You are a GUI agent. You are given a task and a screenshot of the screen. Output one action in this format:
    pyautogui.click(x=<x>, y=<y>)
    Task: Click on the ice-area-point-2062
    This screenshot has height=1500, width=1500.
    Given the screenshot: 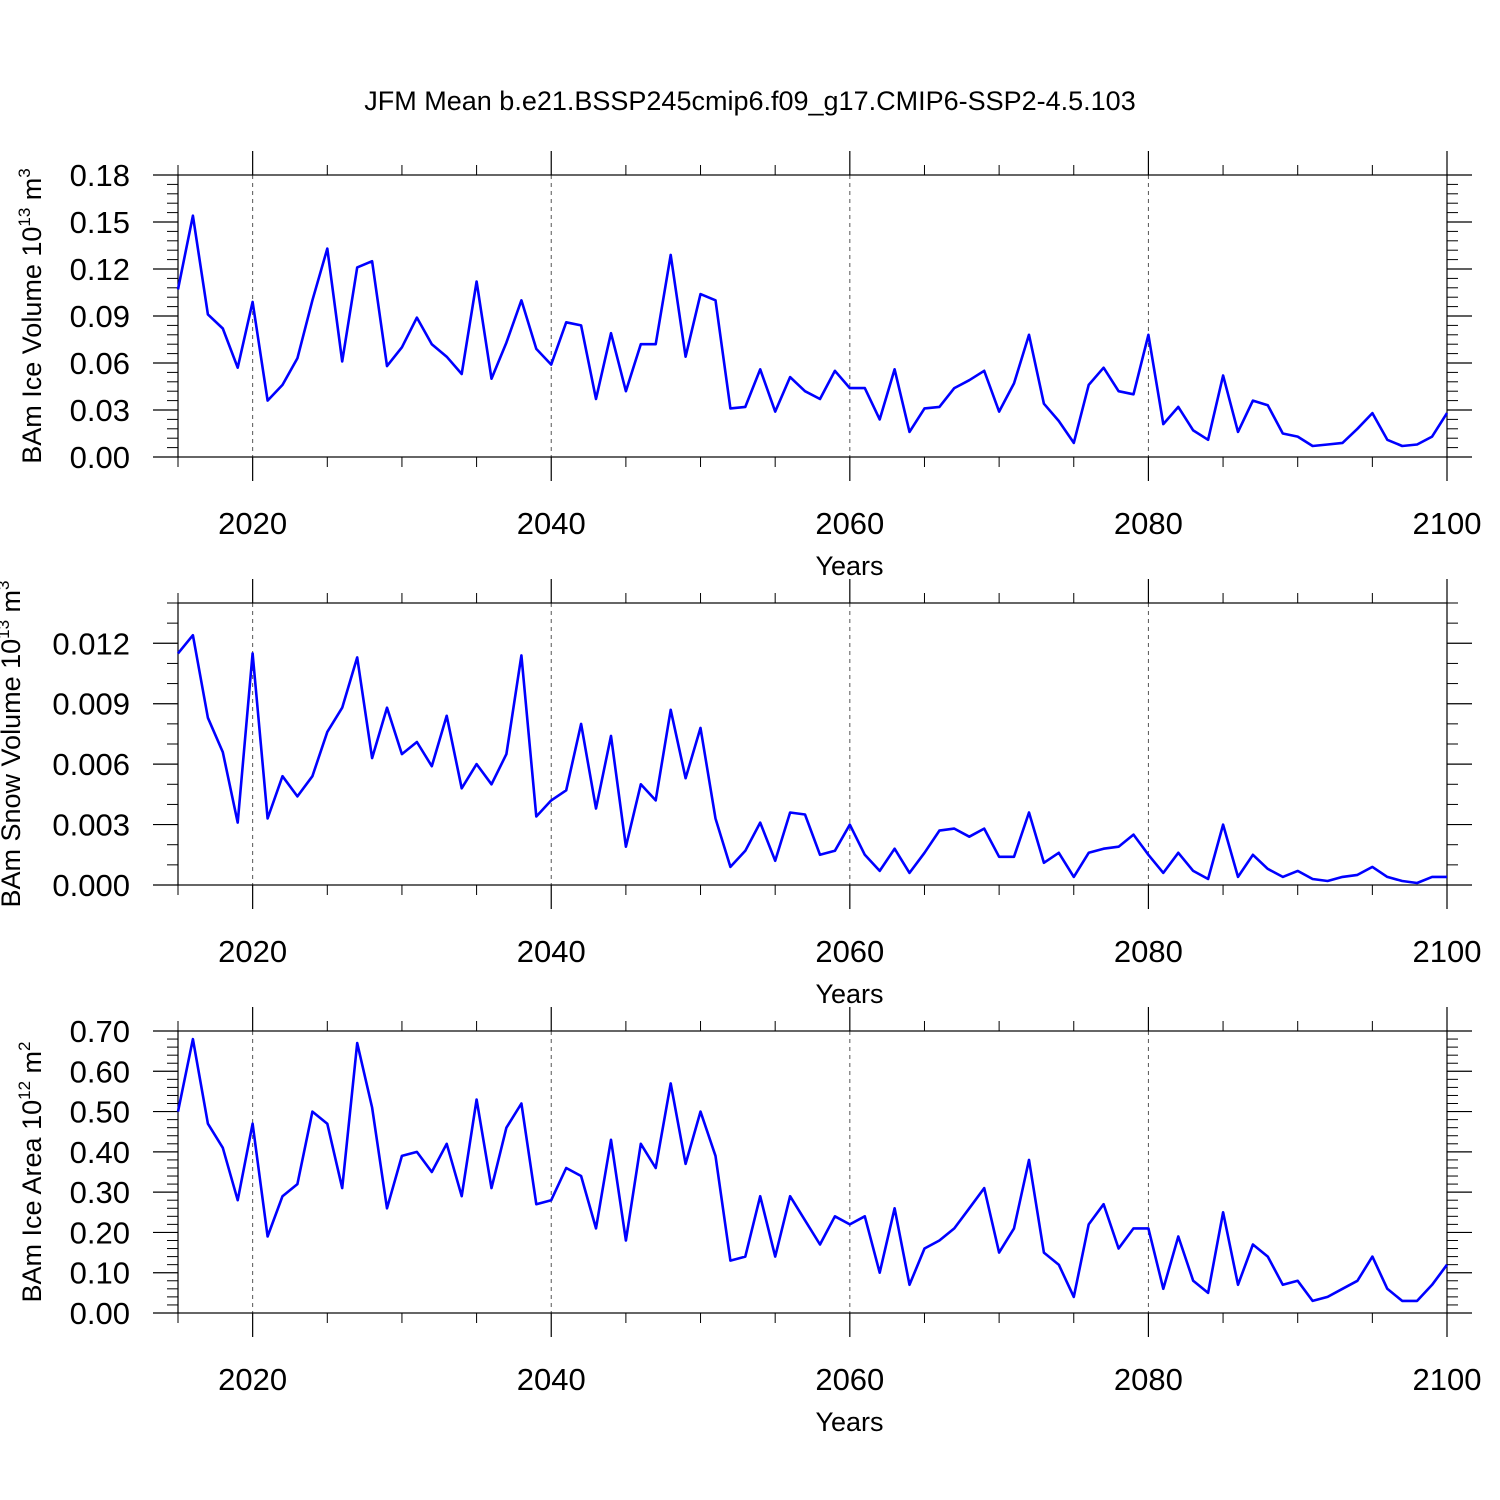 What is the action you would take?
    pyautogui.click(x=880, y=1273)
    